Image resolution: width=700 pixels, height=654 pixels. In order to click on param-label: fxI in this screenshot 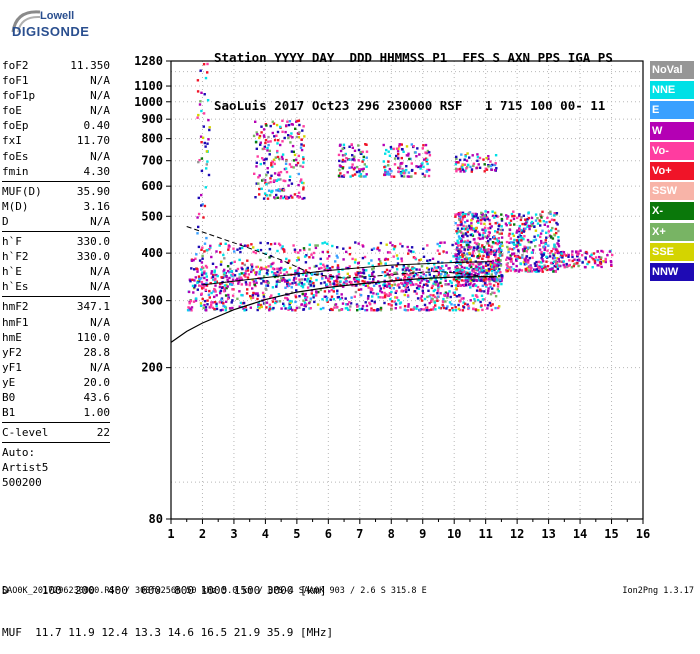, I will do `click(12, 141)`.